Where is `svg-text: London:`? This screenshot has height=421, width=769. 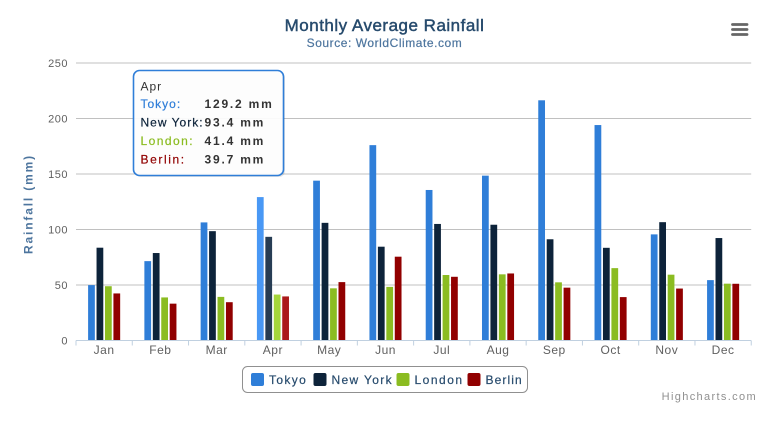
svg-text: London: is located at coordinates (168, 141).